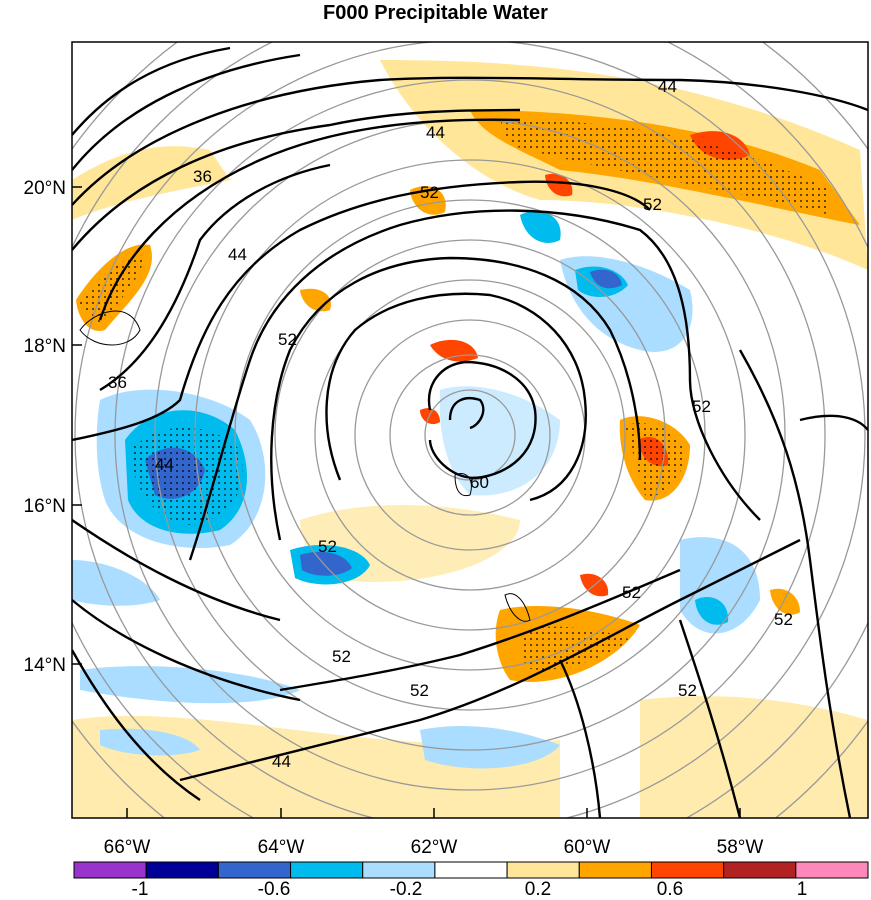 The image size is (871, 900). What do you see at coordinates (802, 889) in the screenshot?
I see `colorbar-tick-label: 1` at bounding box center [802, 889].